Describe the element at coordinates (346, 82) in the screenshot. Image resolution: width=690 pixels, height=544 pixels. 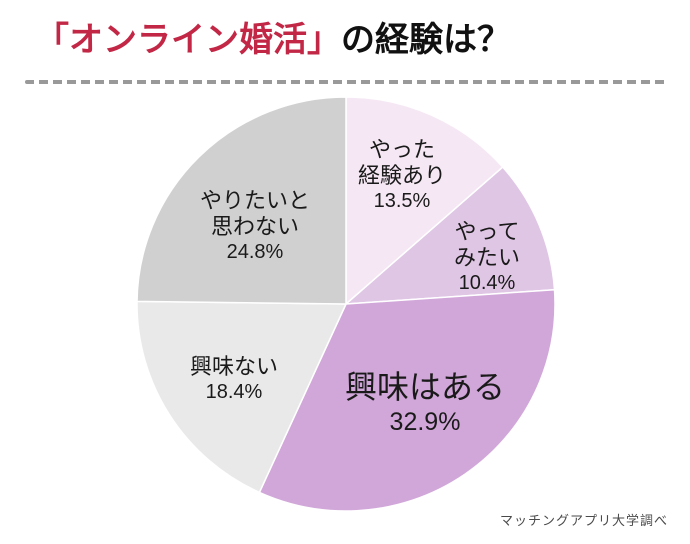
I see `dashed-divider` at that location.